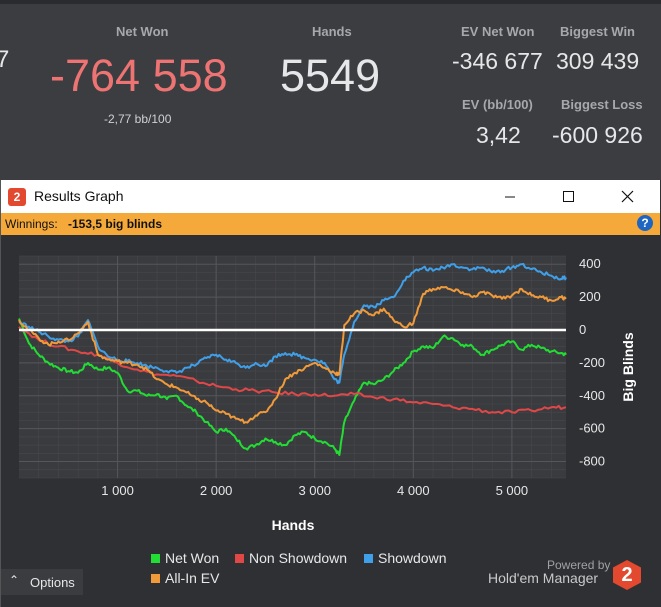 This screenshot has height=607, width=661. I want to click on y-tick-label: -200, so click(592, 362).